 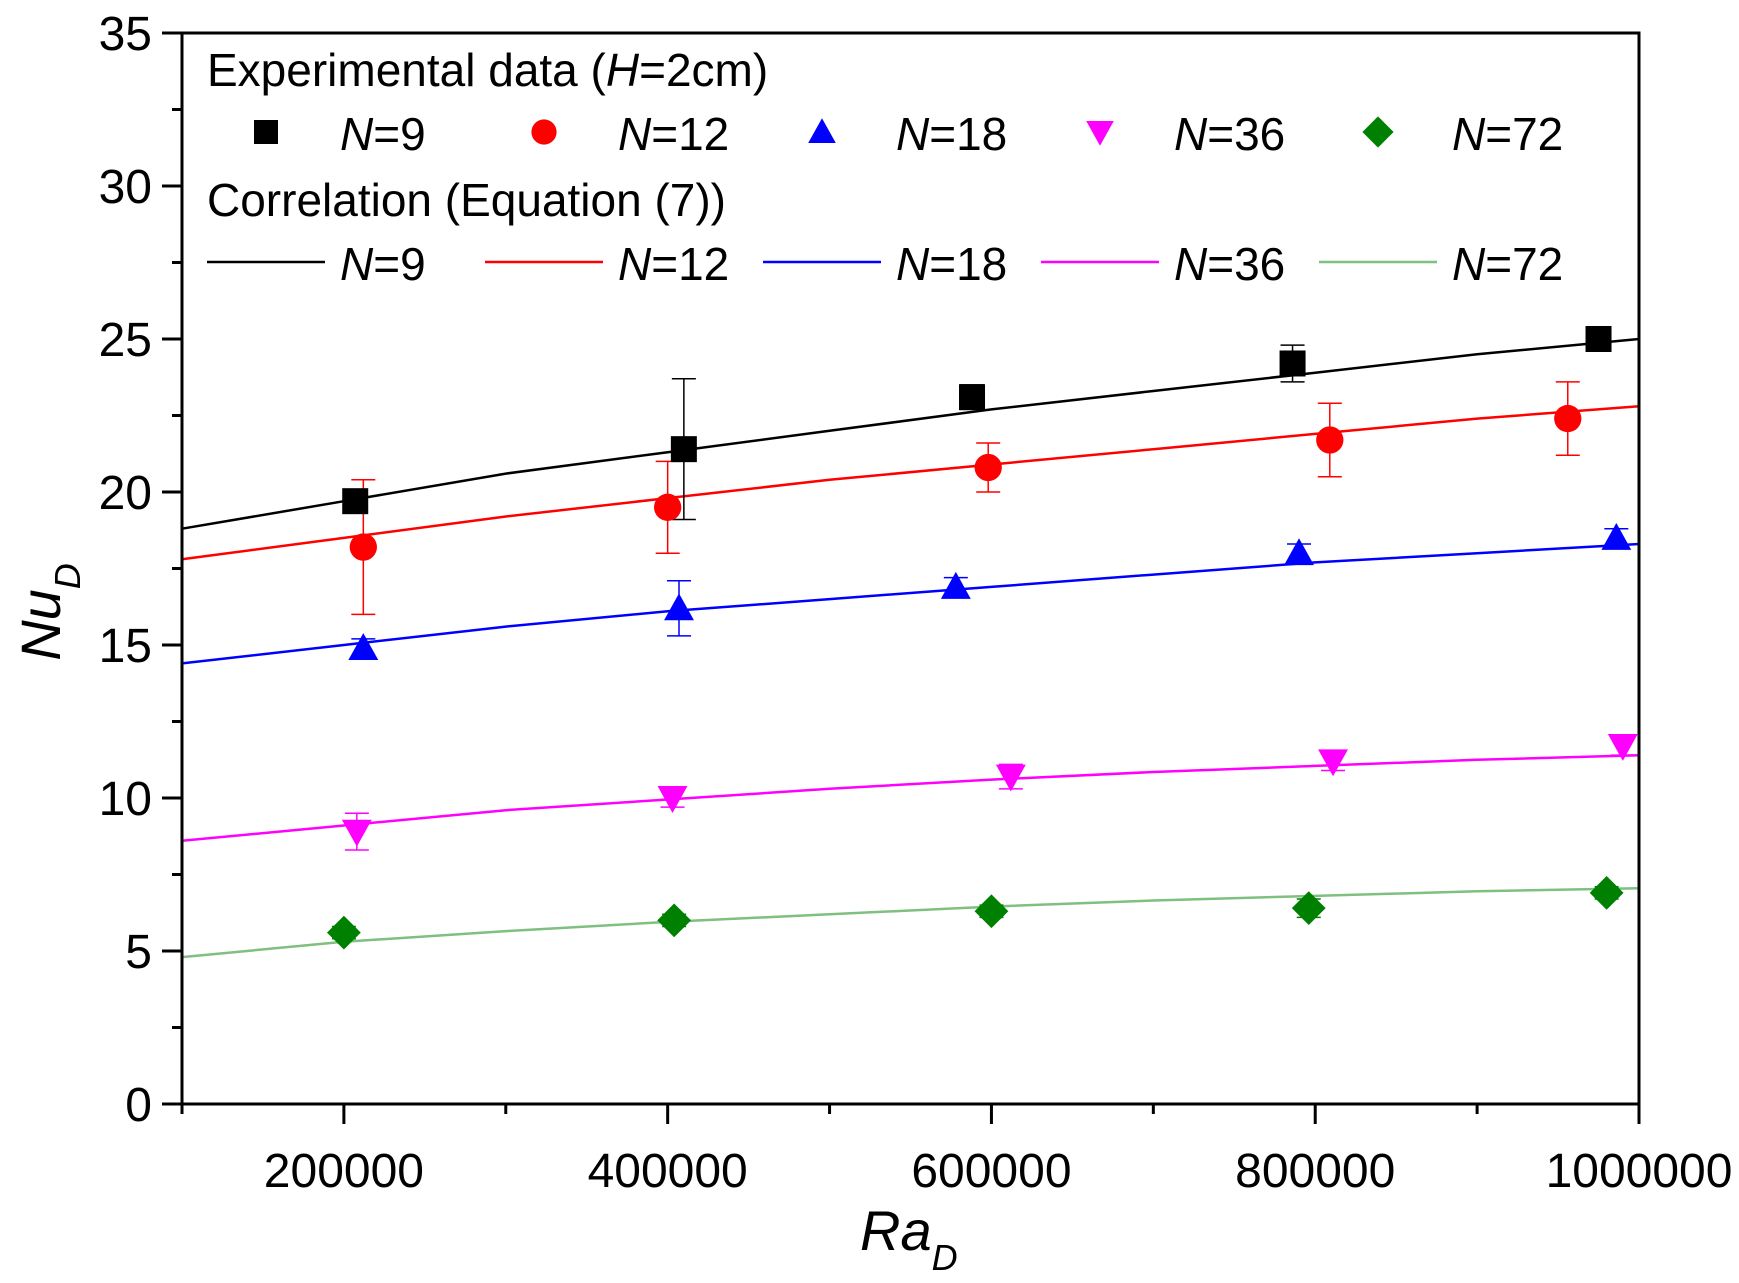 What do you see at coordinates (125, 34) in the screenshot?
I see `y-tick-label: 35` at bounding box center [125, 34].